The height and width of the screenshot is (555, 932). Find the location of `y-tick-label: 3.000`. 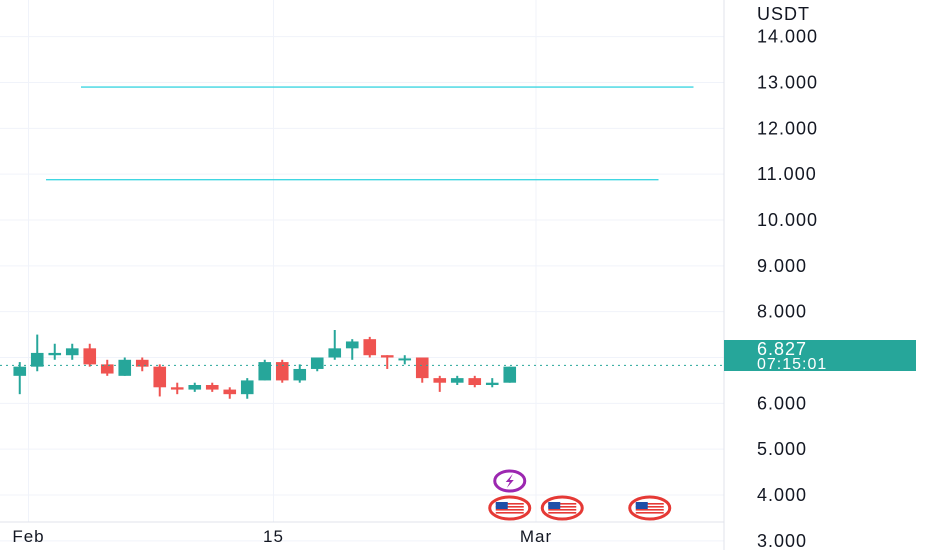

y-tick-label: 3.000 is located at coordinates (782, 540).